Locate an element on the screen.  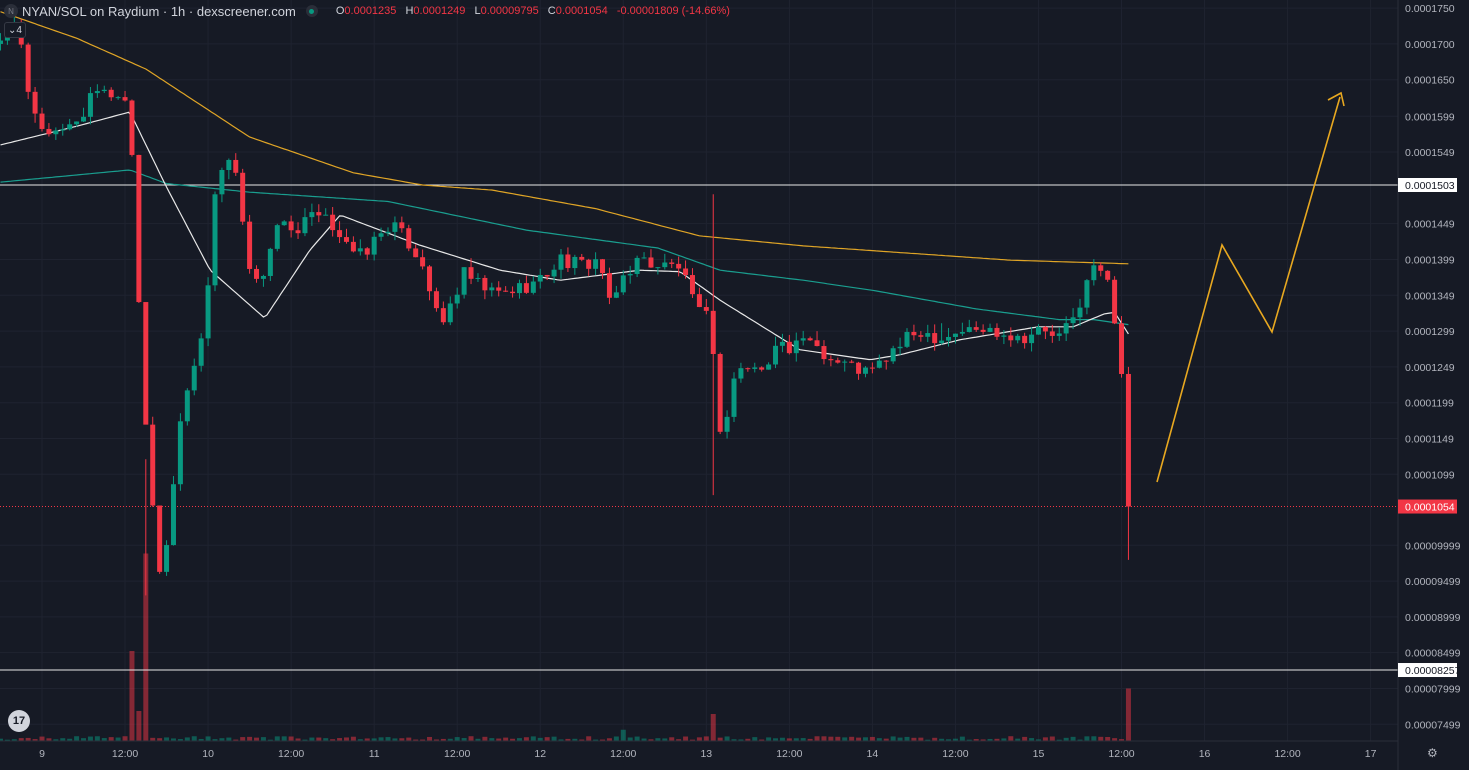
time-tick-label: 13 is located at coordinates (706, 754).